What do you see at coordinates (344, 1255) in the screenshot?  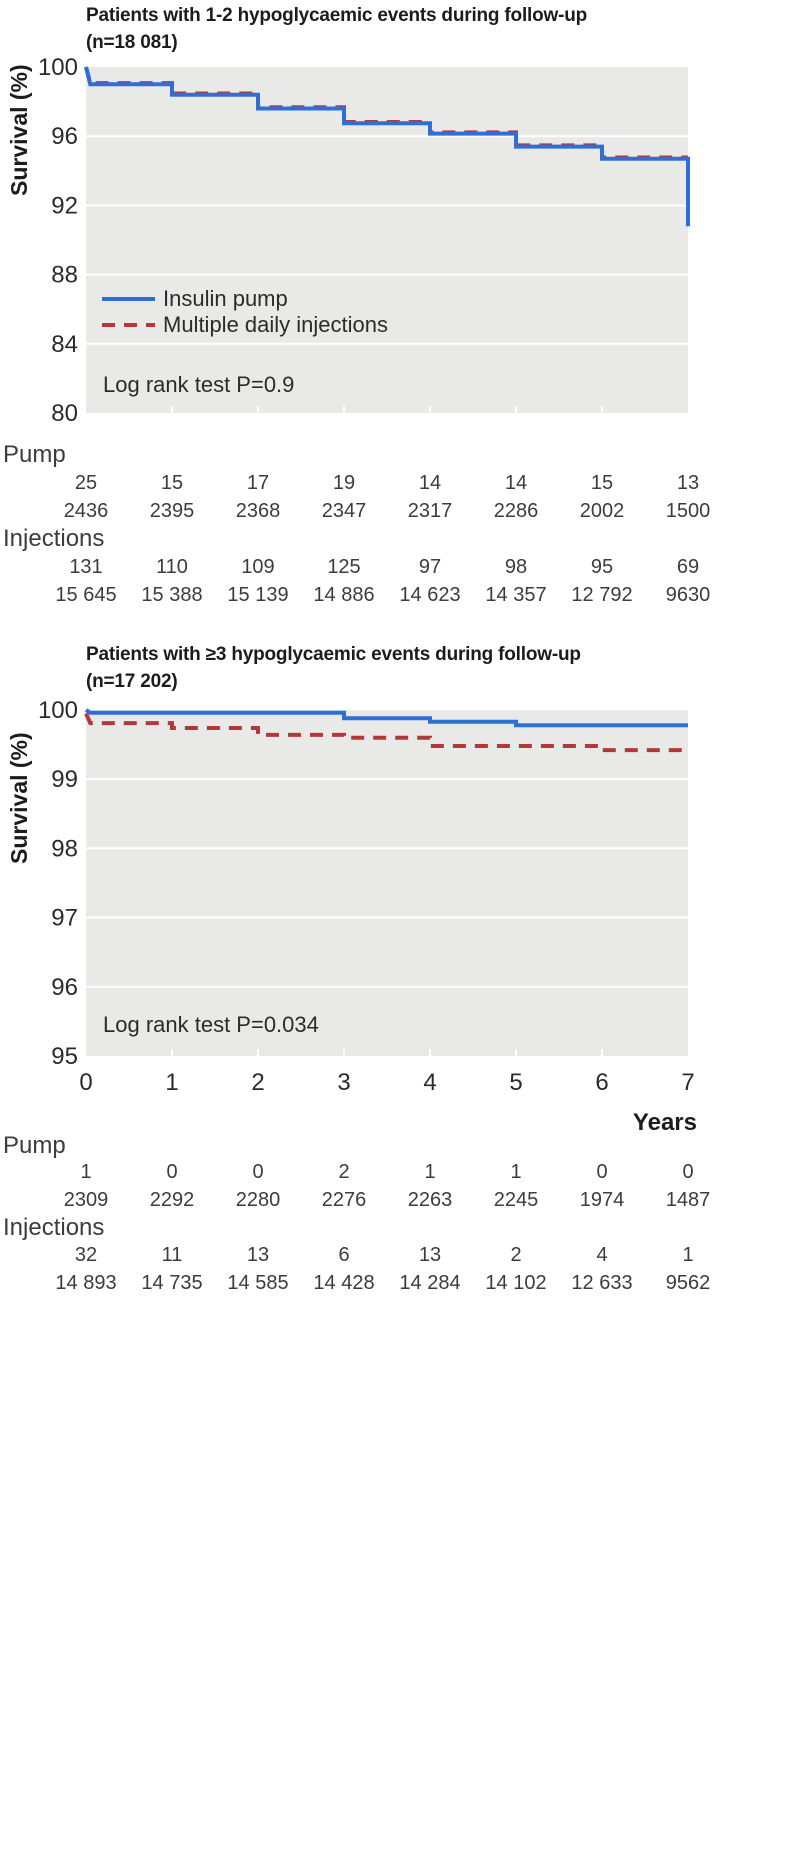 I see `risk-cell: 6` at bounding box center [344, 1255].